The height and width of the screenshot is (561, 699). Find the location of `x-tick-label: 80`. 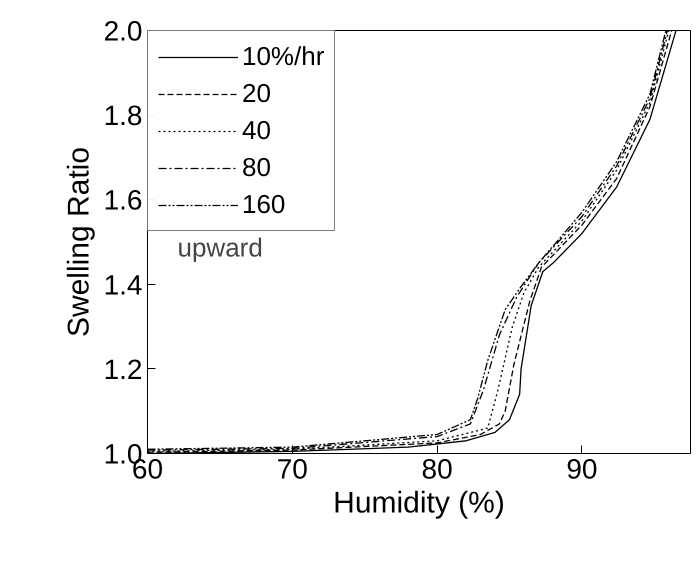

x-tick-label: 80 is located at coordinates (437, 469).